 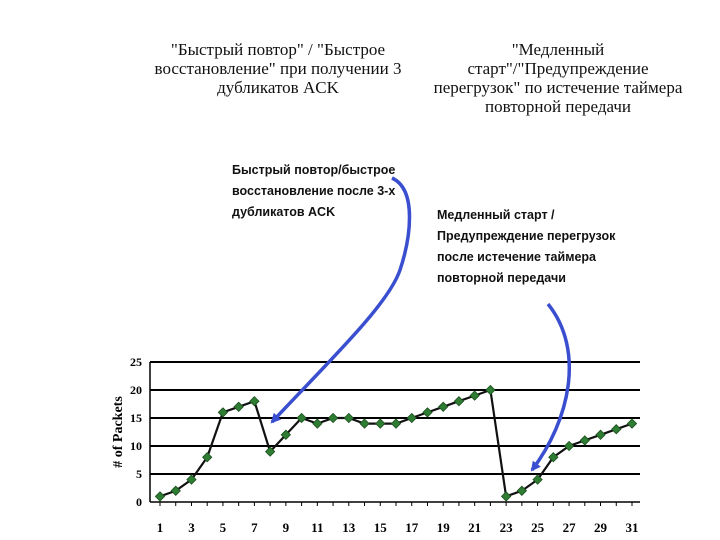 I want to click on x-tick-label: 25, so click(x=538, y=527).